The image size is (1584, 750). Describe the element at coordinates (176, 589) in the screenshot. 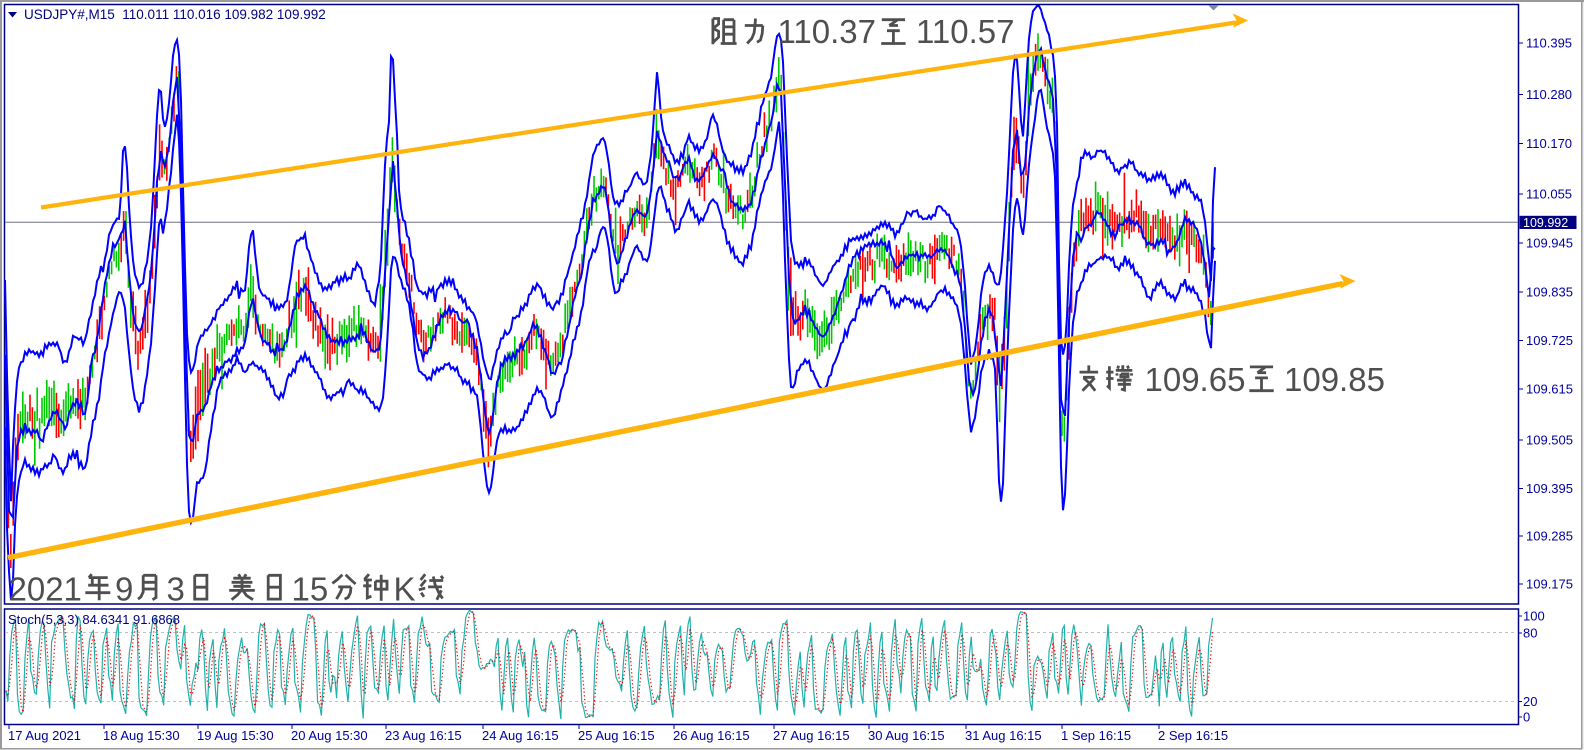

I see `svg-text: 3` at that location.